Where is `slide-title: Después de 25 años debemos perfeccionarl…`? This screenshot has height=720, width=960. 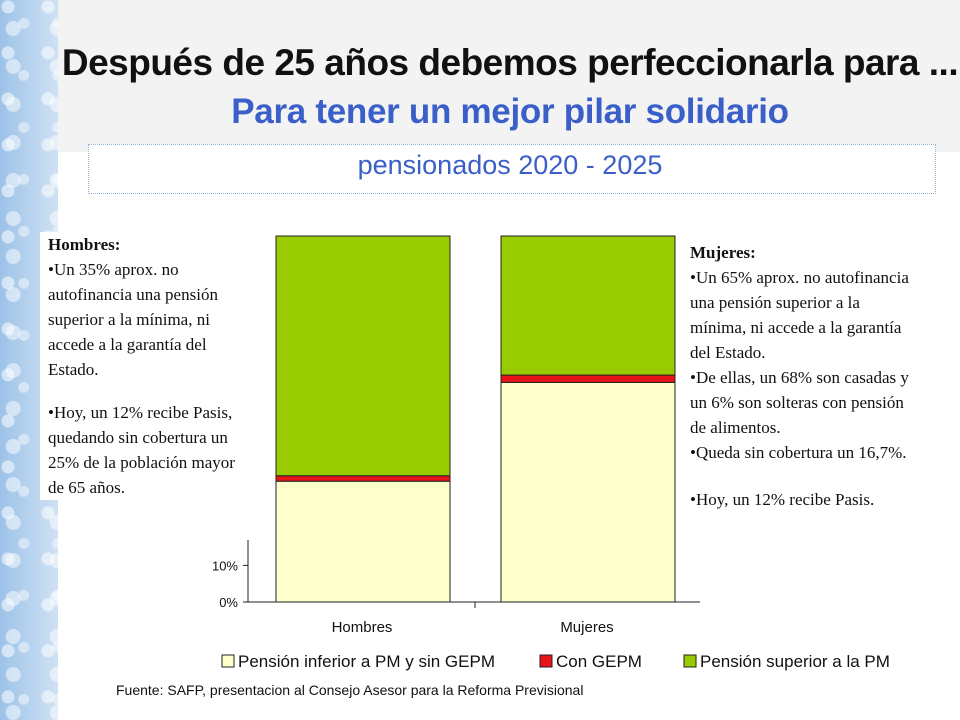
slide-title: Después de 25 años debemos perfeccionarl… is located at coordinates (510, 62).